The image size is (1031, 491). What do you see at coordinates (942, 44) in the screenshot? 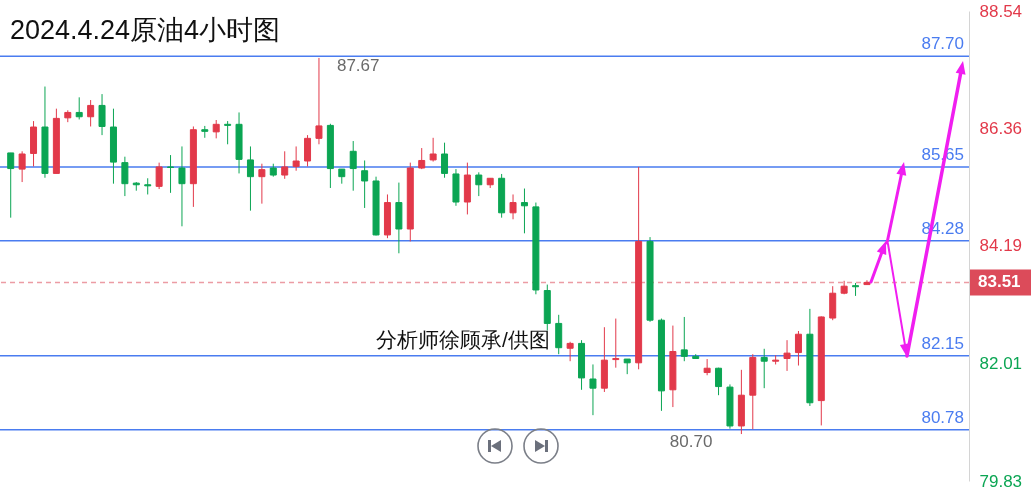
I see `ref-line-label: 87.70` at bounding box center [942, 44].